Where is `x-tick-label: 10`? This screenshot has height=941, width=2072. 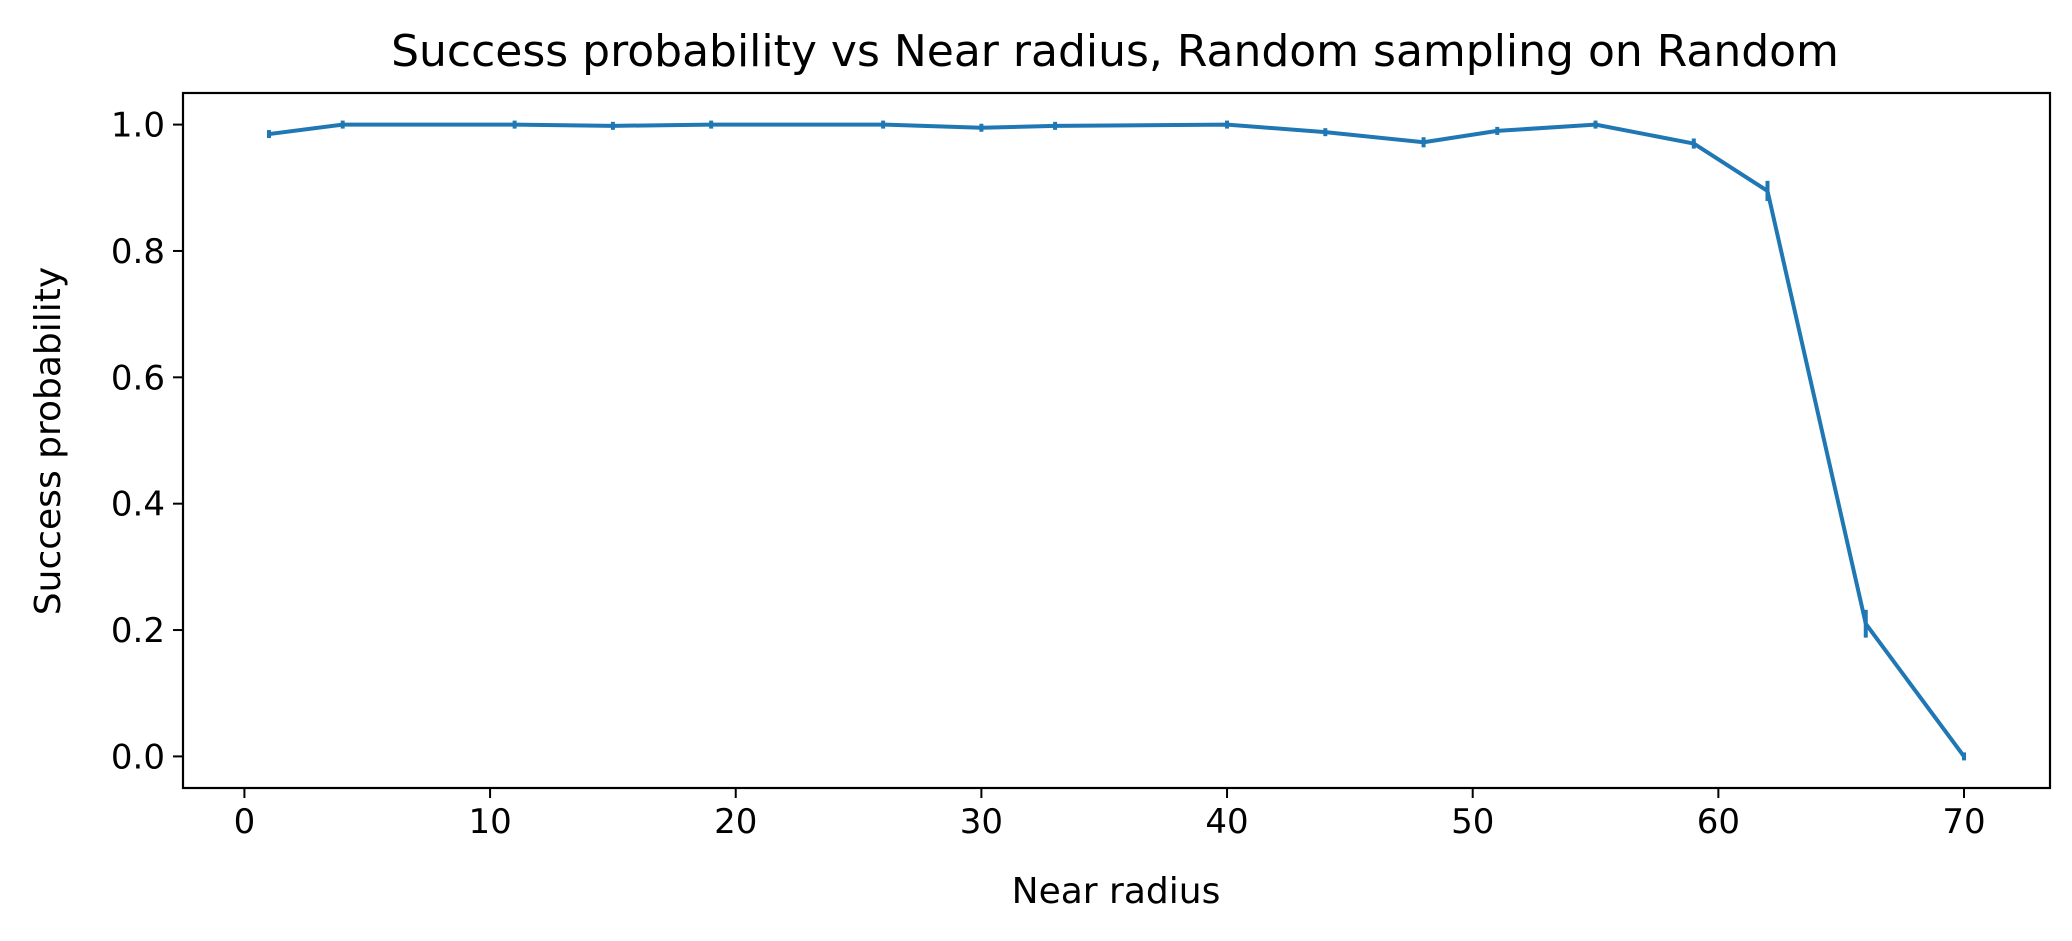 x-tick-label: 10 is located at coordinates (489, 822).